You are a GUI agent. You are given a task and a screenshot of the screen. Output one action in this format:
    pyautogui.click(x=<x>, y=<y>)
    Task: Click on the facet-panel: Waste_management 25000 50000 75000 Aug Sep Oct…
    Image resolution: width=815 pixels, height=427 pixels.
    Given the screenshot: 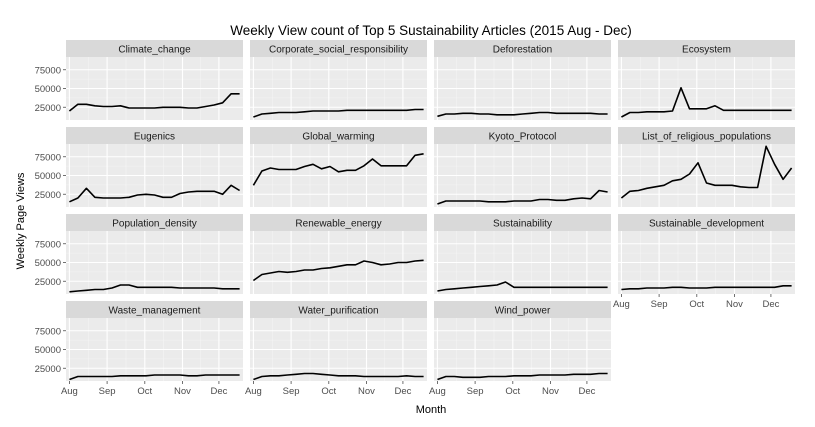 What is the action you would take?
    pyautogui.click(x=139, y=349)
    